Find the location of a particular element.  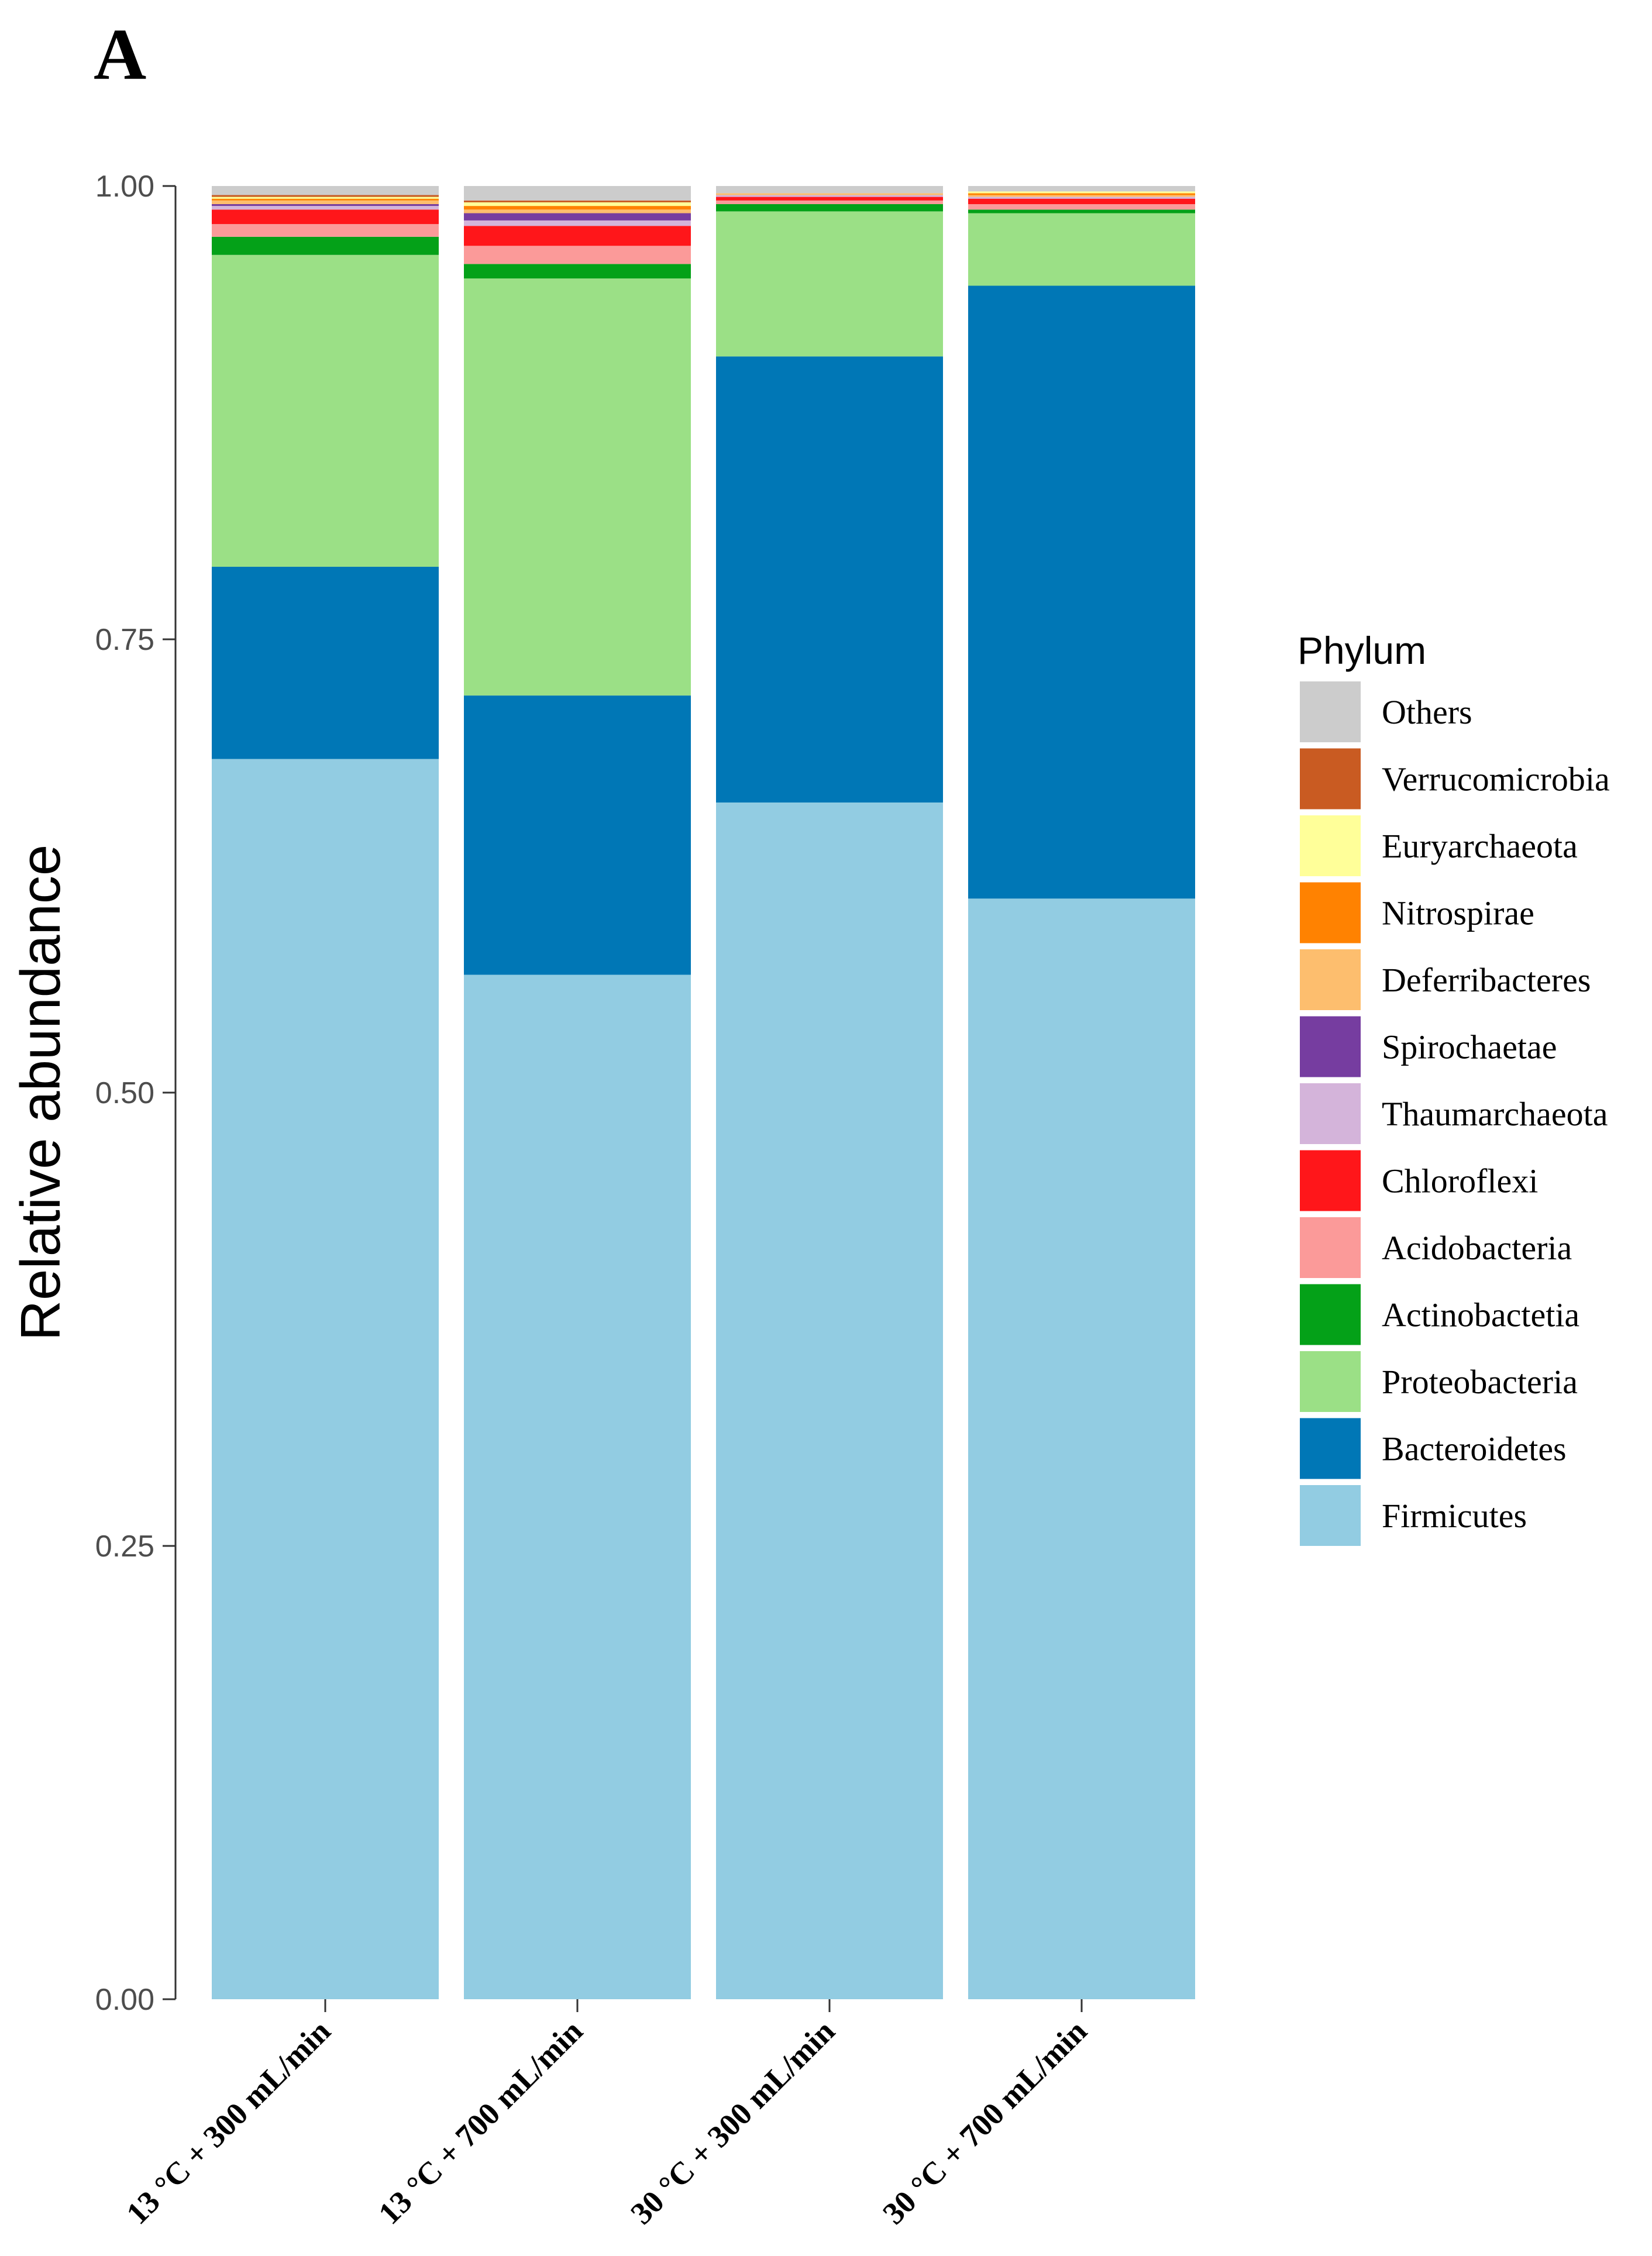

legend-item-actinobactetia: Actinobactetia is located at coordinates (1439, 1314).